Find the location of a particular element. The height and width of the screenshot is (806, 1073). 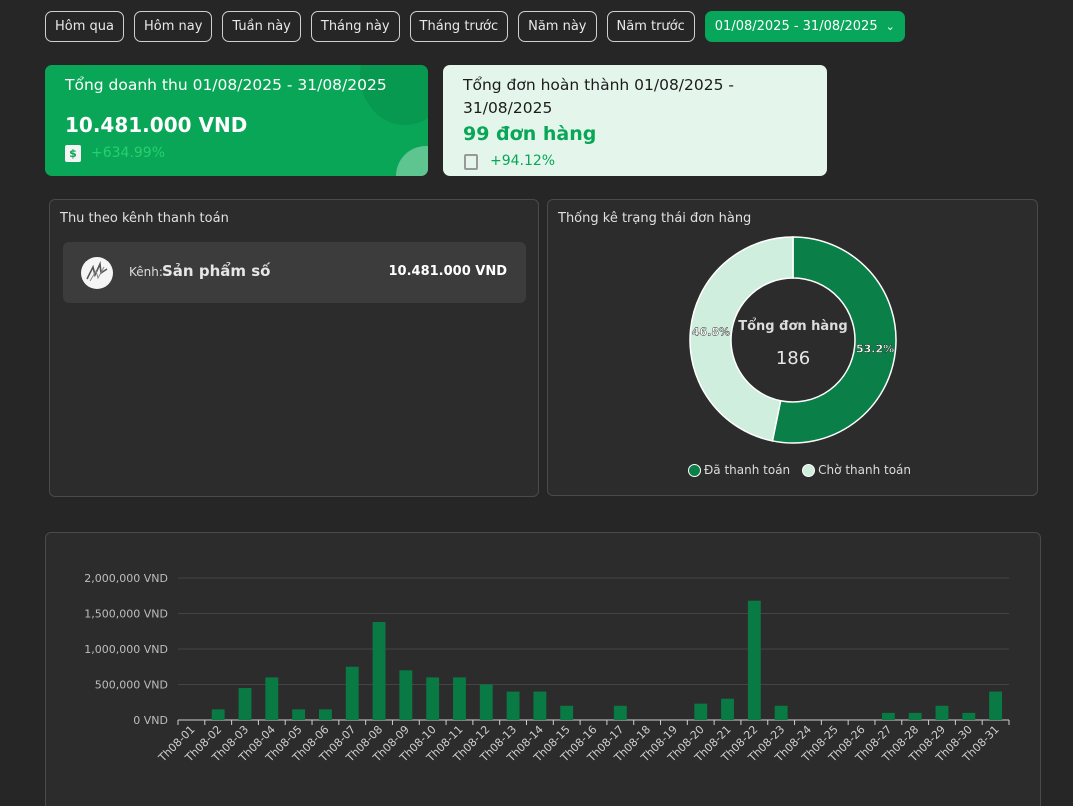

filter-this-month: Tháng này is located at coordinates (355, 26).